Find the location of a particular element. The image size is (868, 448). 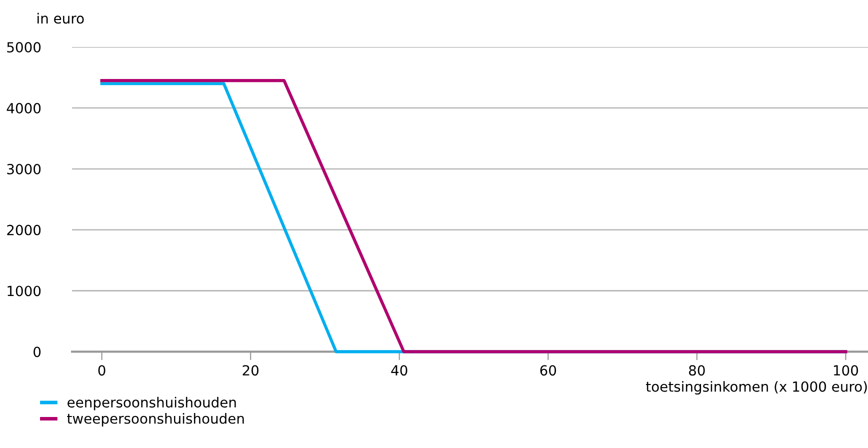

x-tick-label: 0 is located at coordinates (102, 370).